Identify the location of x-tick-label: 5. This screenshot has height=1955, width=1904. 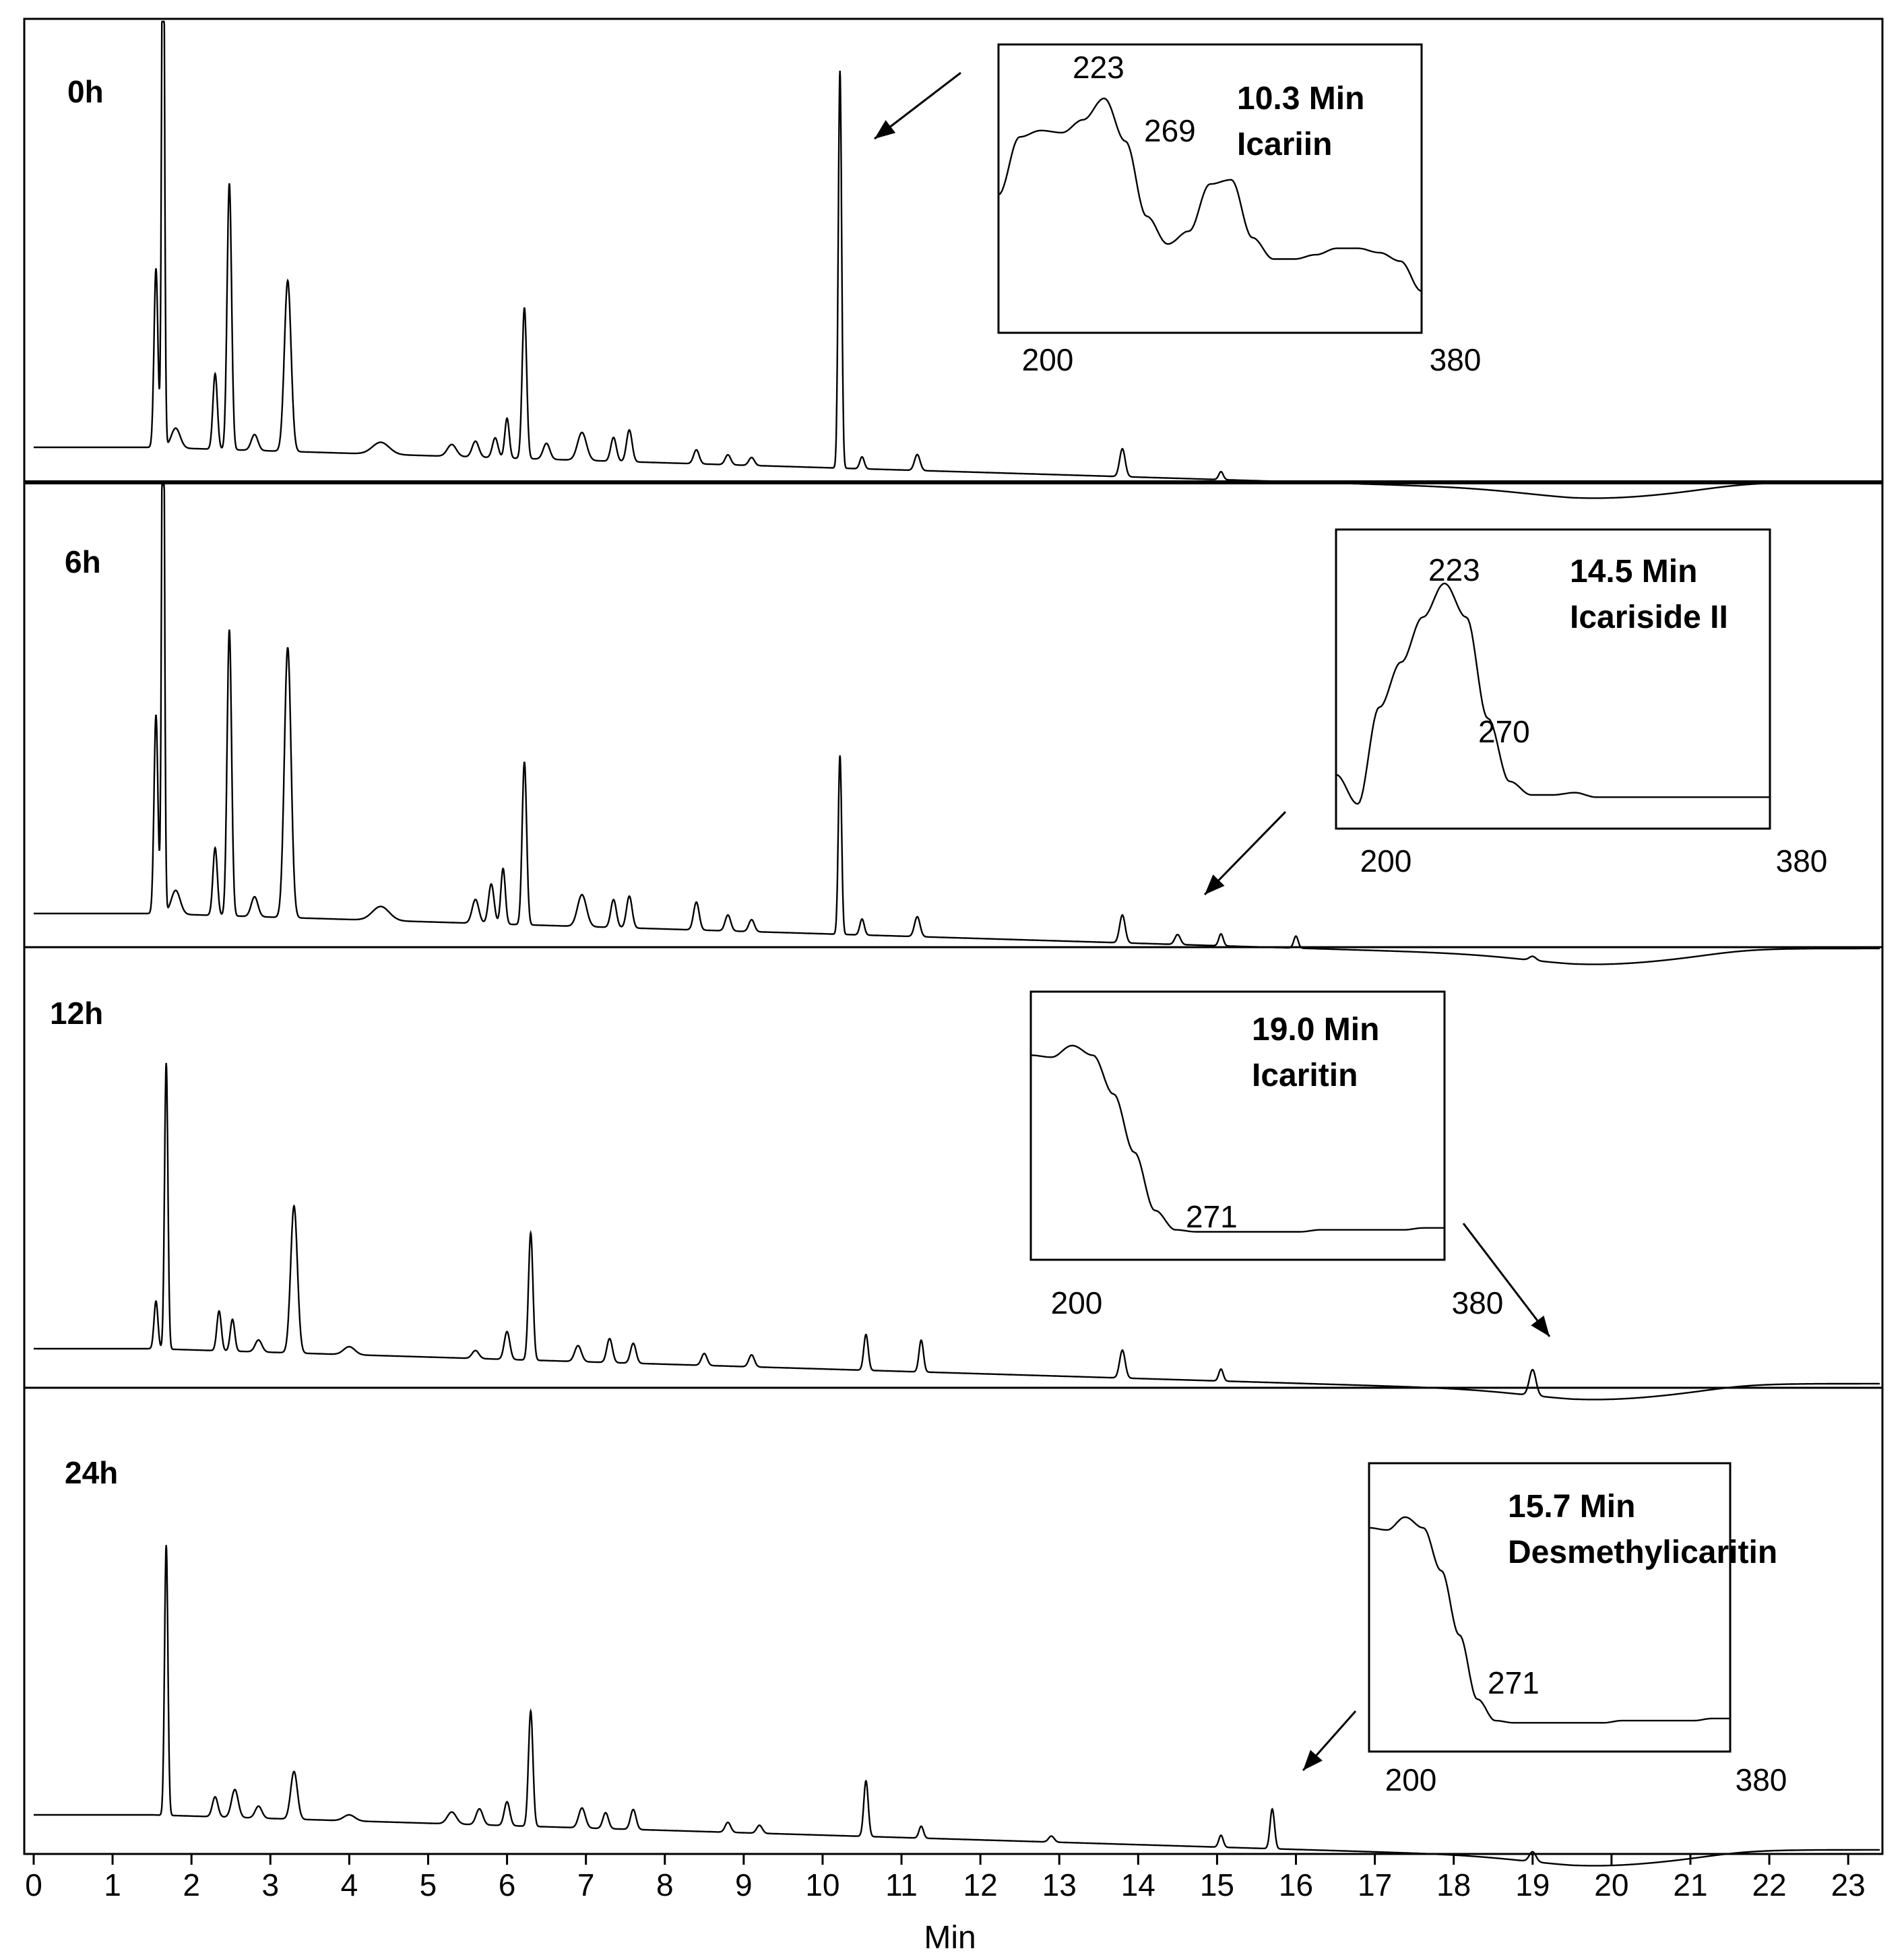
(429, 1884).